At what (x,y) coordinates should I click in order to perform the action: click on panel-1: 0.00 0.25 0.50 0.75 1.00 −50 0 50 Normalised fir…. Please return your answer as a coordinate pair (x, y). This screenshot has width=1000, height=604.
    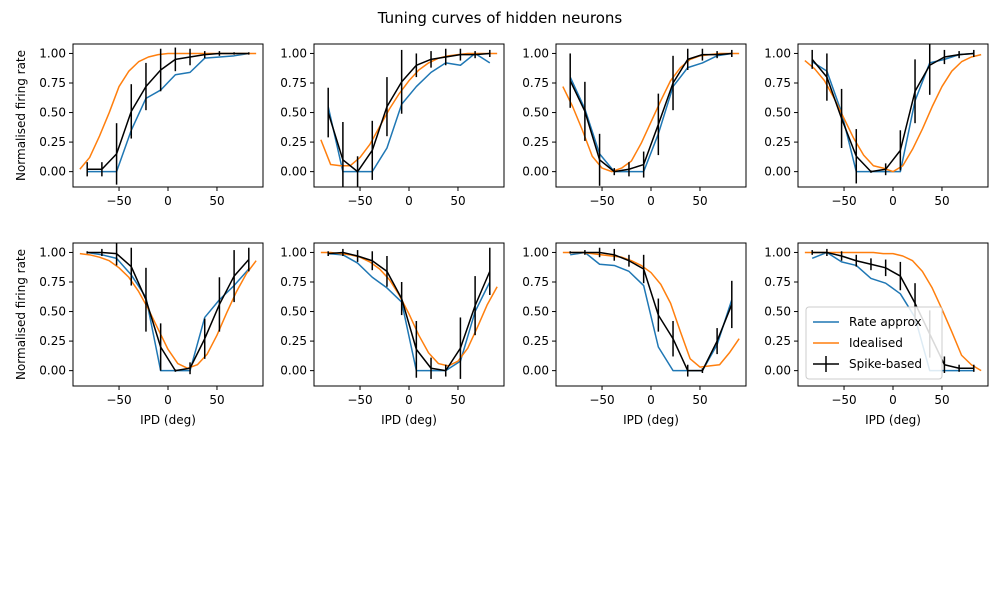
    Looking at the image, I should click on (139, 125).